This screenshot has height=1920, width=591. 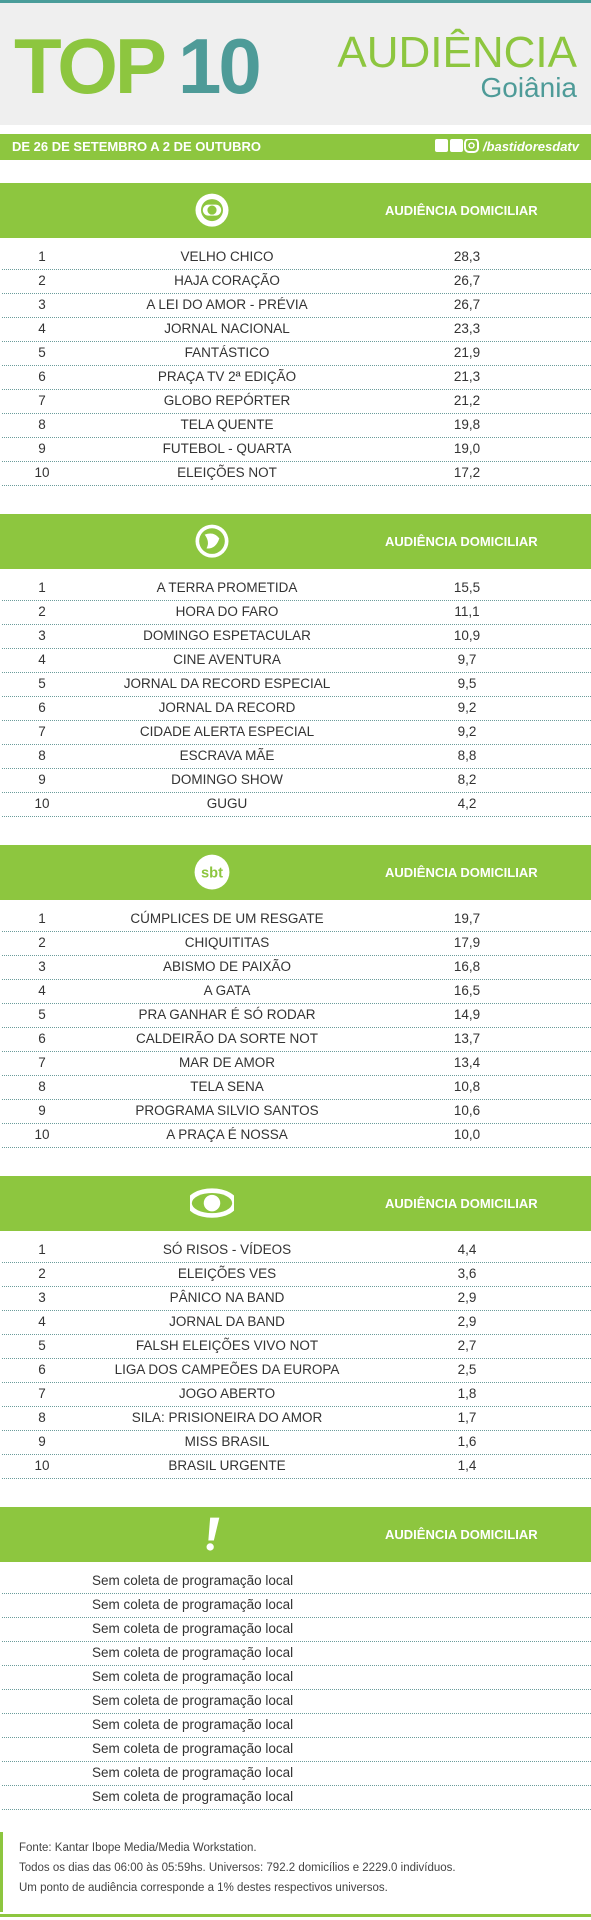 What do you see at coordinates (467, 942) in the screenshot?
I see `rating: 17,9` at bounding box center [467, 942].